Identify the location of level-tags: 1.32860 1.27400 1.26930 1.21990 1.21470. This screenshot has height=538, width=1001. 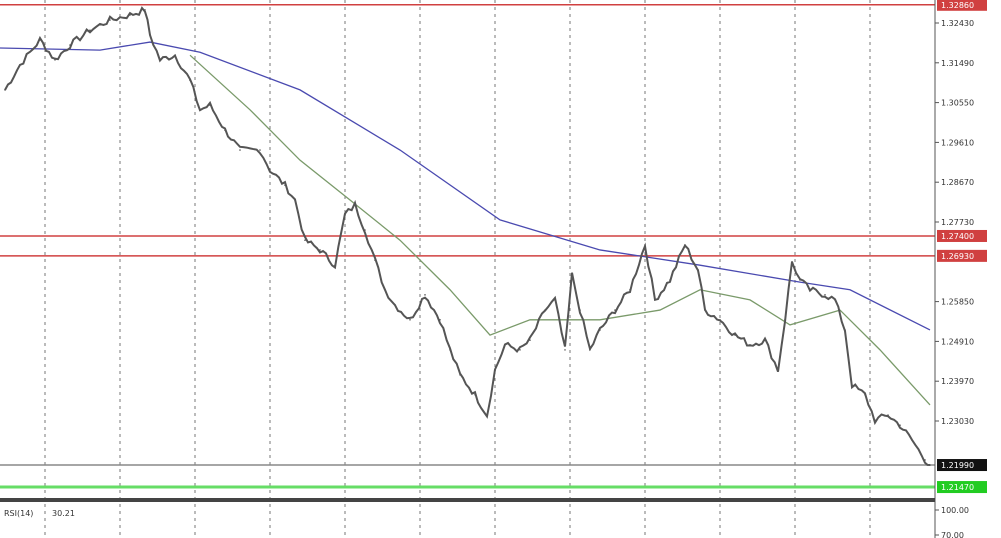
(962, 247).